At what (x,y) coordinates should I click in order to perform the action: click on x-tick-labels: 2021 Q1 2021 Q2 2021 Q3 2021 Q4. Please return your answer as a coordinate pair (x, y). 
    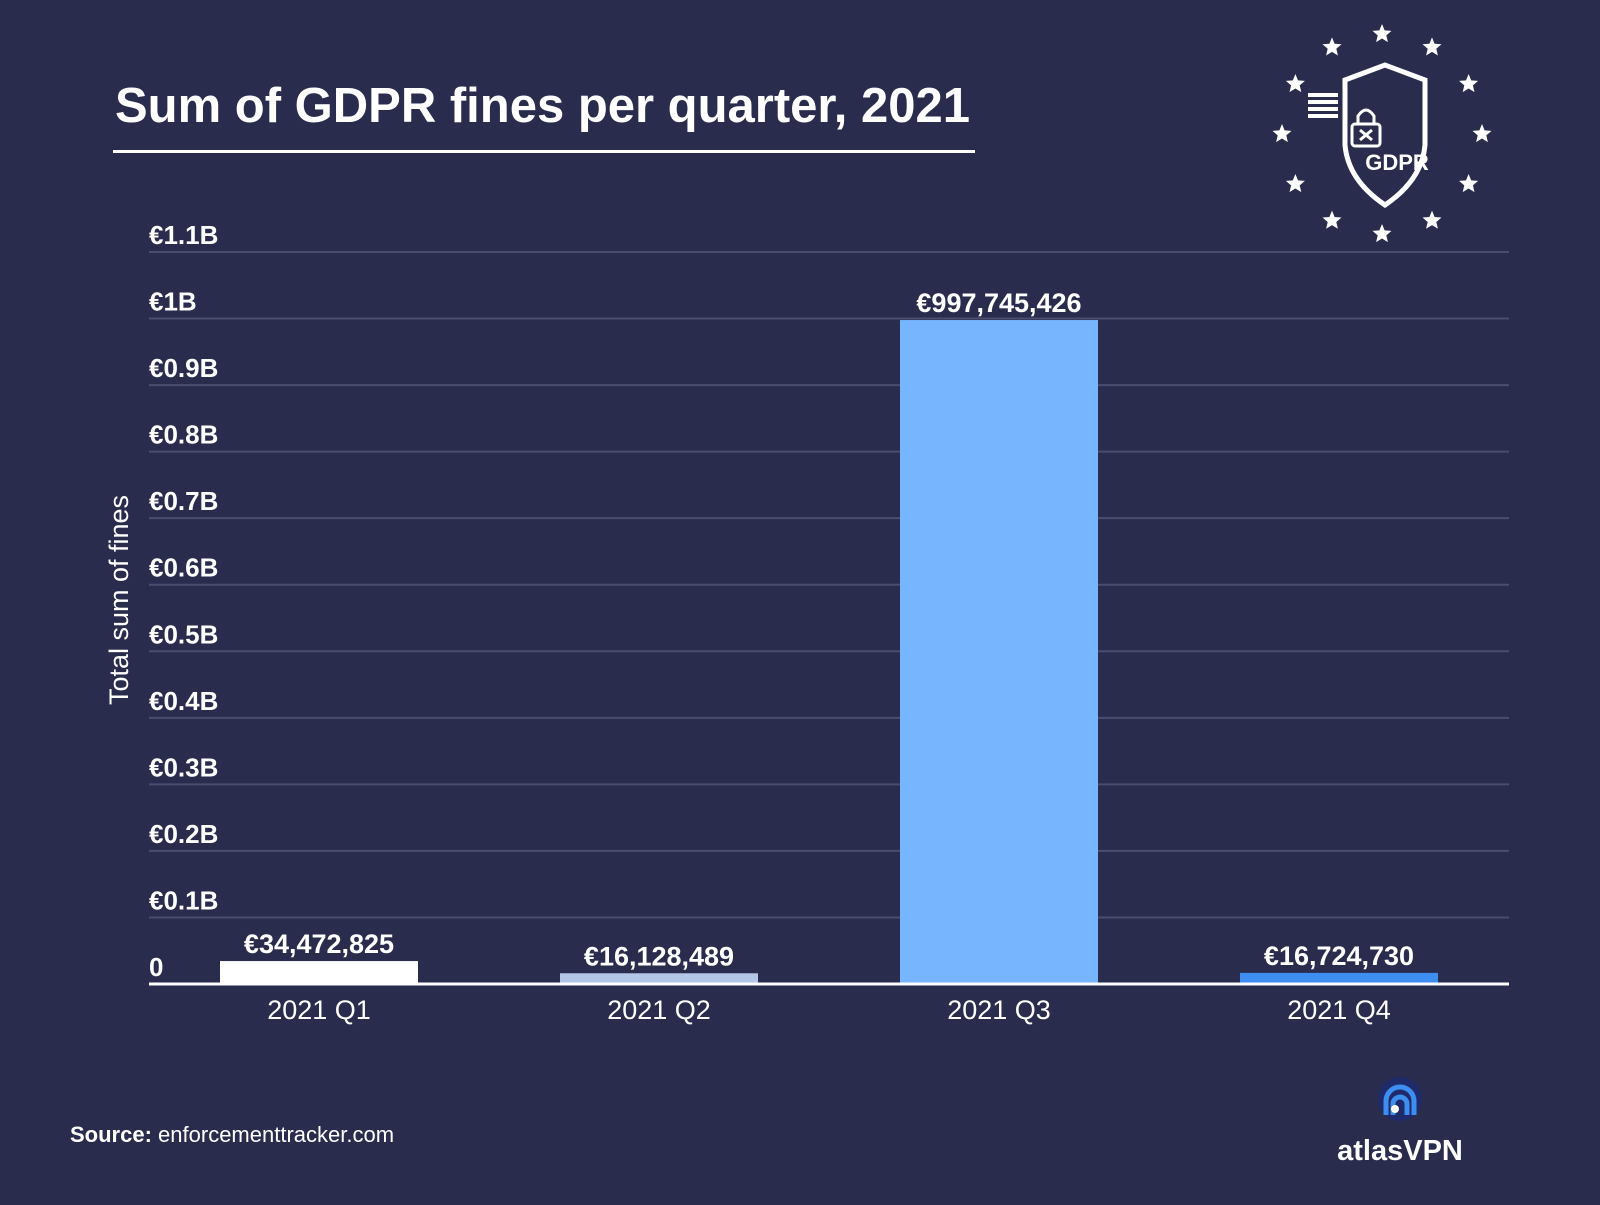
    Looking at the image, I should click on (829, 1010).